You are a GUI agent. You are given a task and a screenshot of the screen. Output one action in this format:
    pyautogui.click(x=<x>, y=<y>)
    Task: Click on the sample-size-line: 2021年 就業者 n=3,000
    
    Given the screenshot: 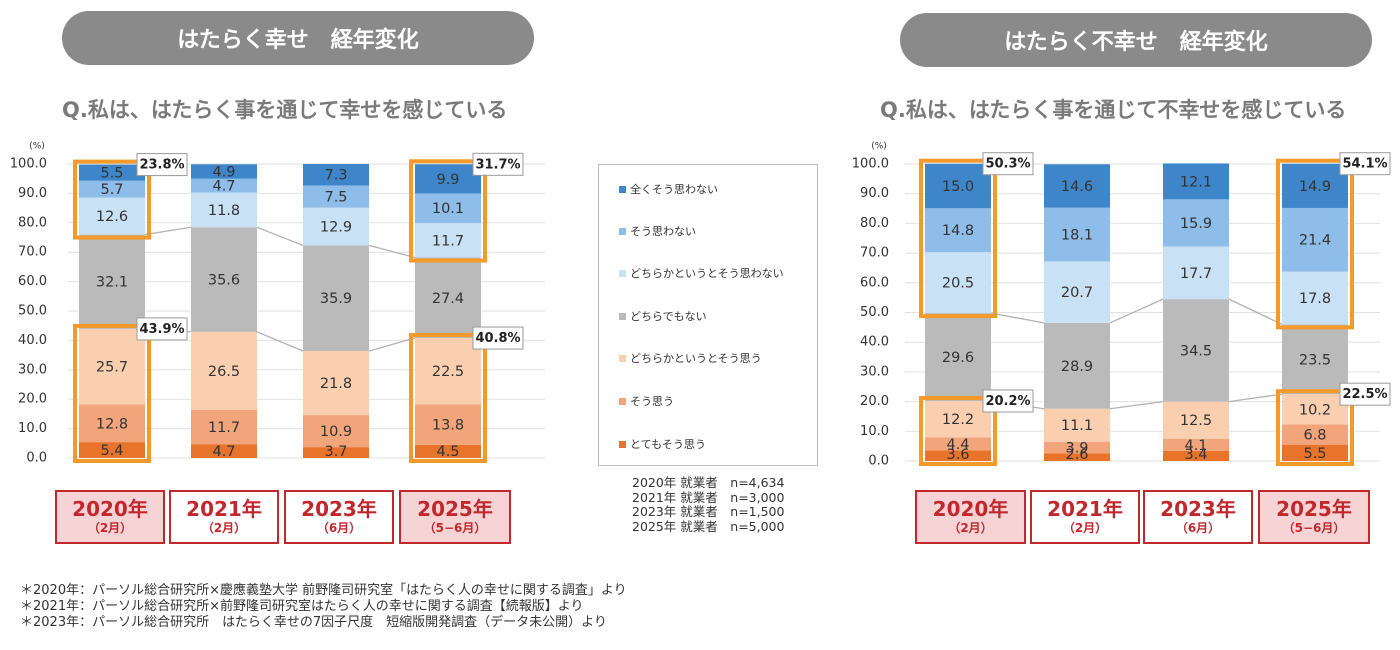 What is the action you would take?
    pyautogui.click(x=708, y=497)
    